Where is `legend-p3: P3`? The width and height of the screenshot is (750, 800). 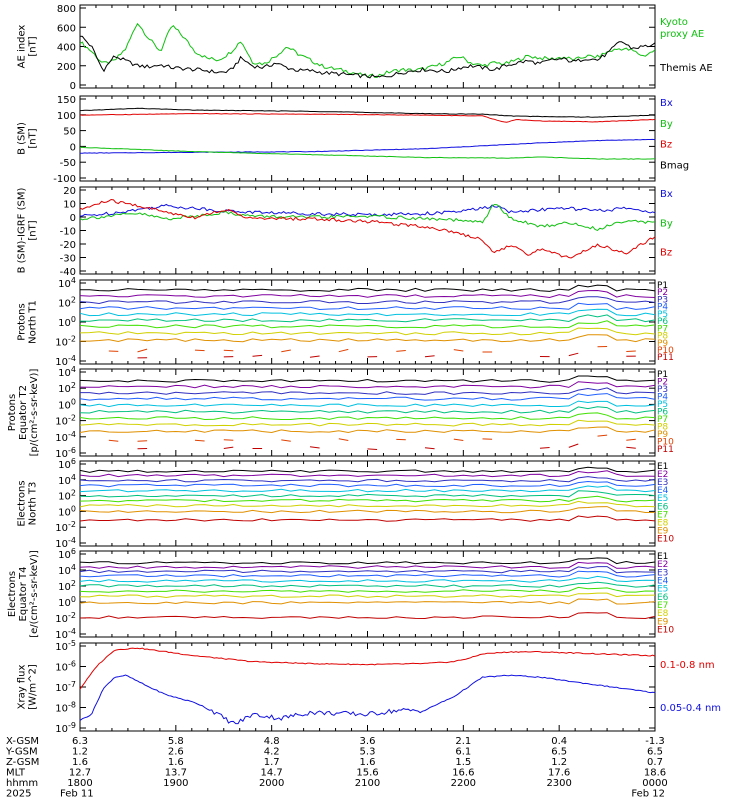 legend-p3: P3 is located at coordinates (662, 300).